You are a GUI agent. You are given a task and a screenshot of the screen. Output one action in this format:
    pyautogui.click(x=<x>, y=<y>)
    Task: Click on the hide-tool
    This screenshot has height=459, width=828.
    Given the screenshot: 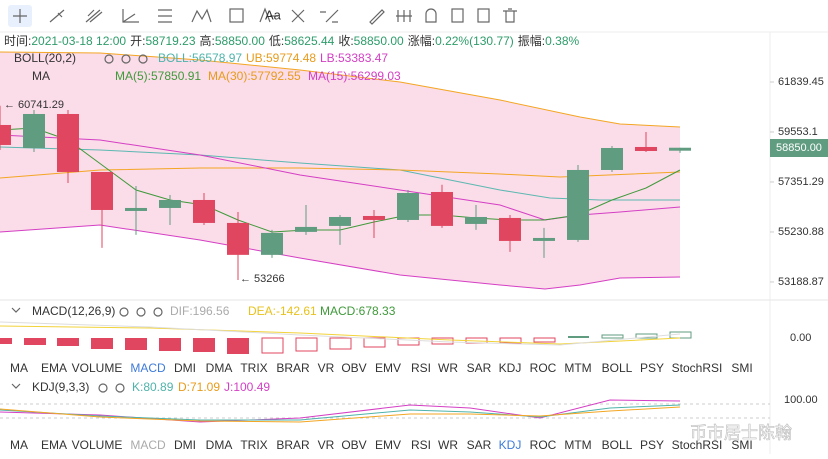 What is the action you would take?
    pyautogui.click(x=483, y=15)
    